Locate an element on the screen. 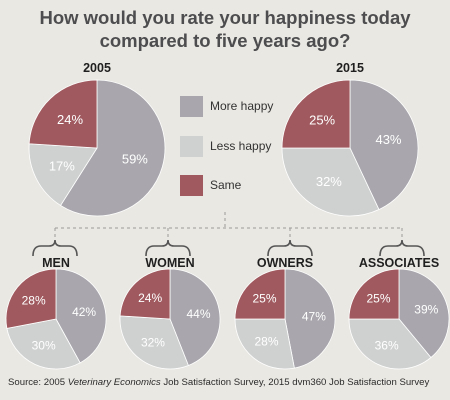 The image size is (450, 400). legend-label-more-happy: More happy is located at coordinates (242, 106).